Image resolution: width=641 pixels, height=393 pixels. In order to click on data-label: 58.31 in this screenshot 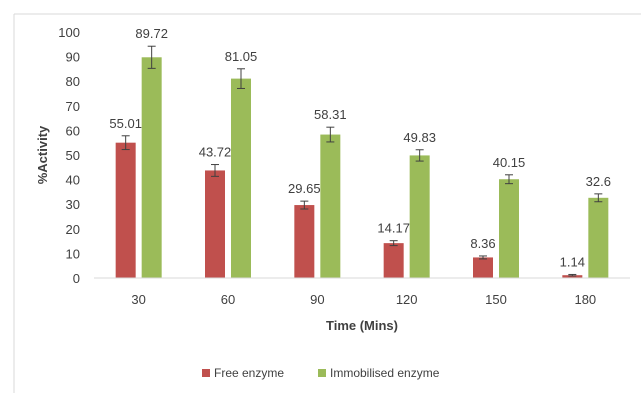, I will do `click(330, 114)`.